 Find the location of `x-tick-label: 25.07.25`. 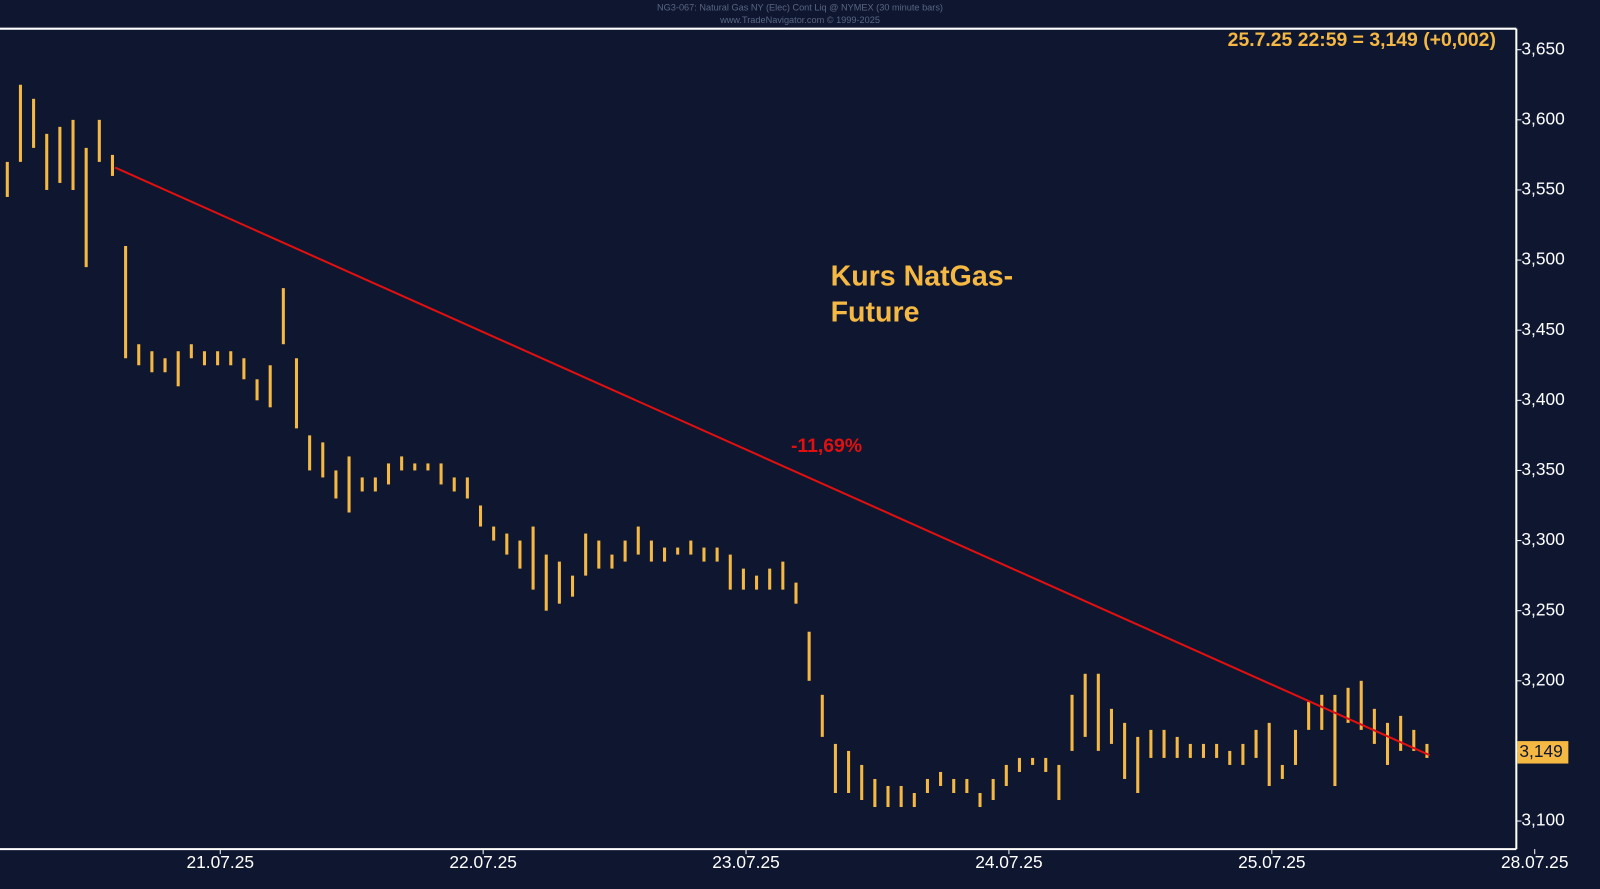

x-tick-label: 25.07.25 is located at coordinates (1271, 862).